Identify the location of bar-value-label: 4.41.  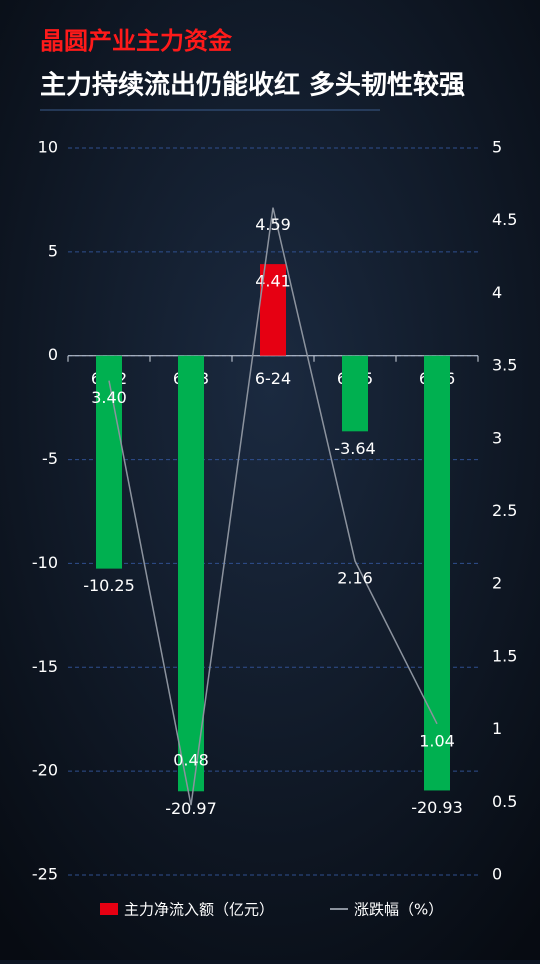
(273, 281).